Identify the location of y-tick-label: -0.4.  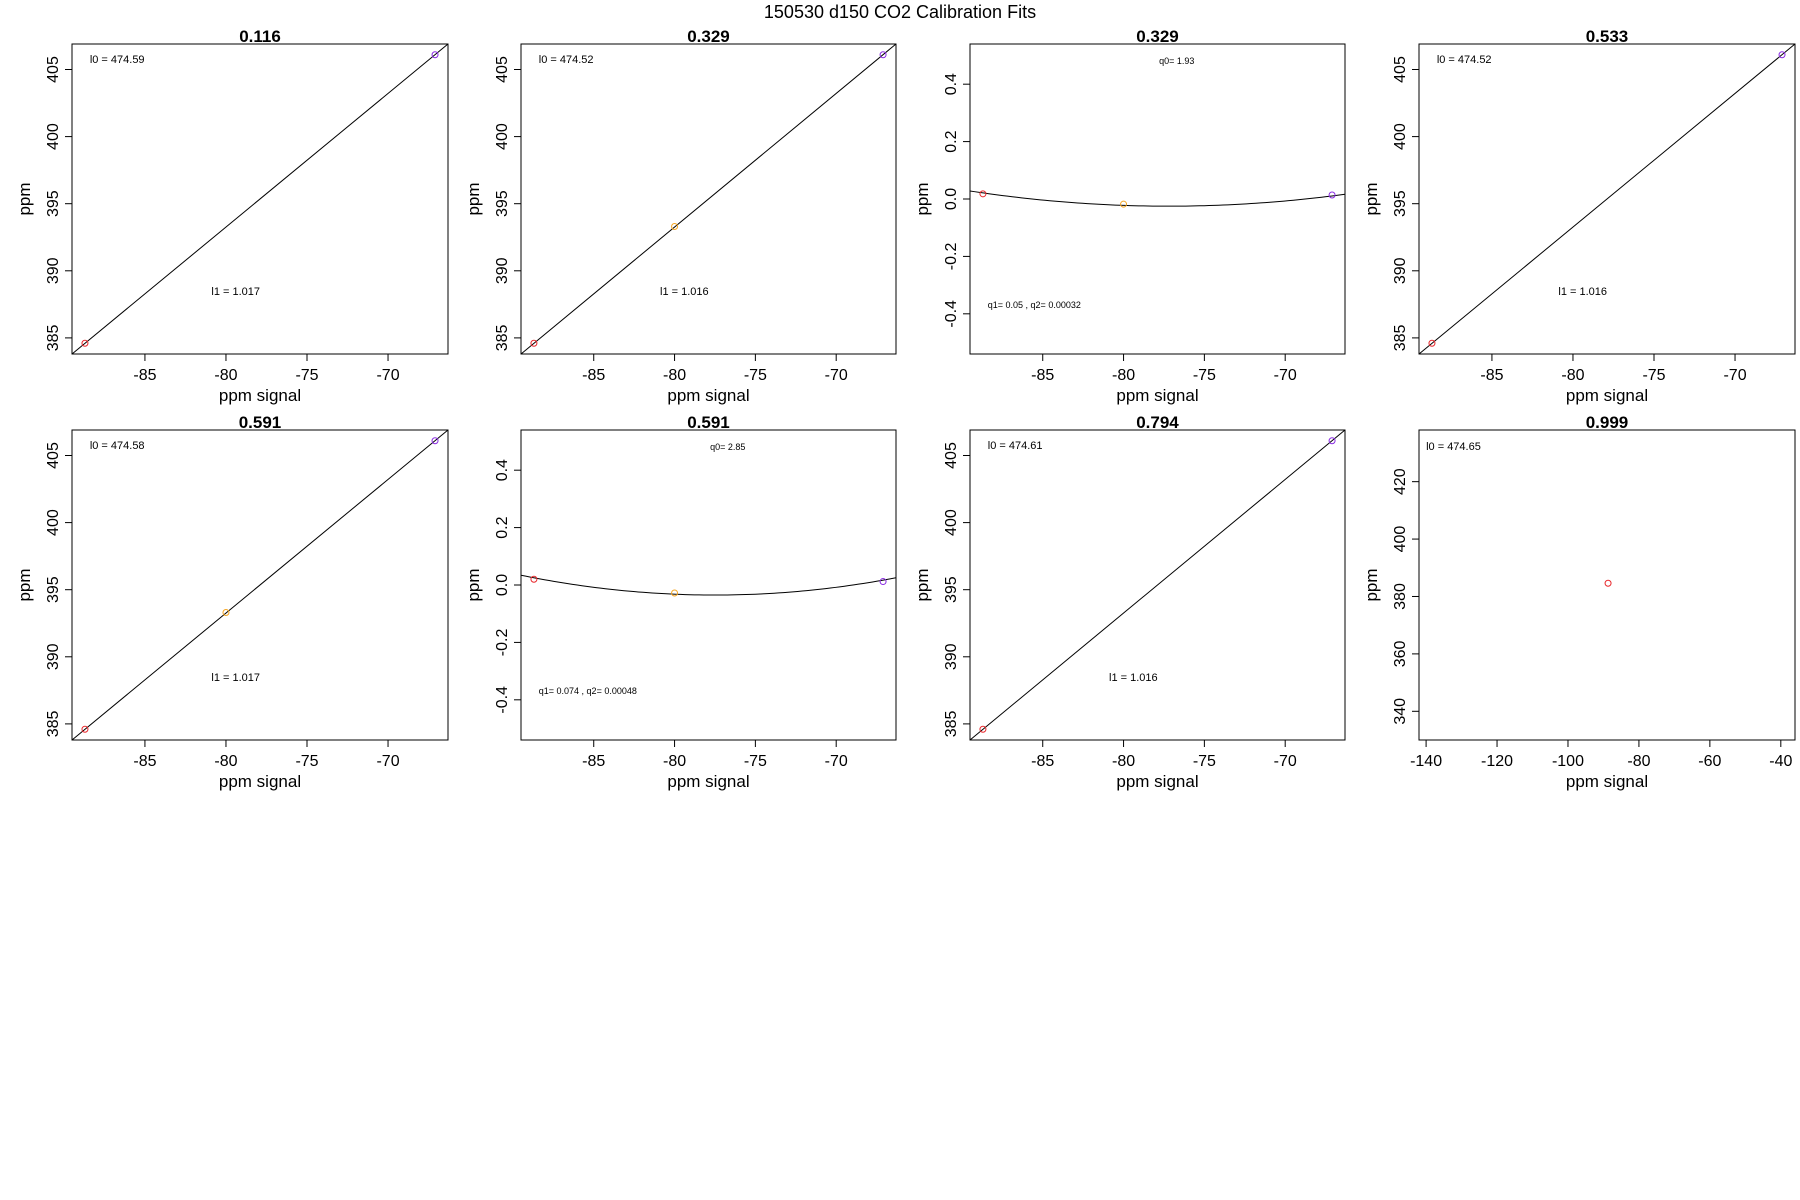
(951, 314).